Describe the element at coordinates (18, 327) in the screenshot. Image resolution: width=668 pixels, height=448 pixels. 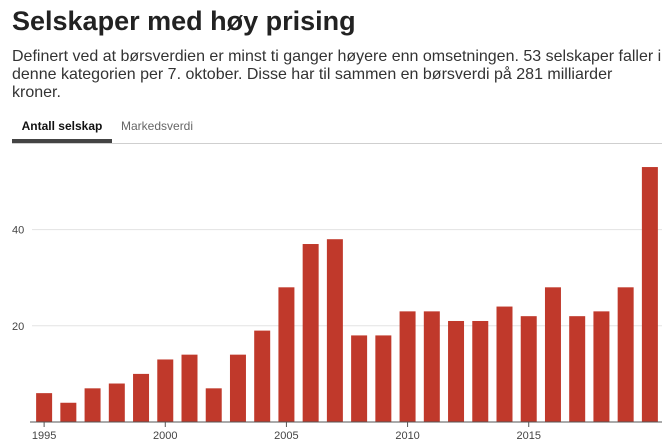
I see `y-tick-label: 20` at that location.